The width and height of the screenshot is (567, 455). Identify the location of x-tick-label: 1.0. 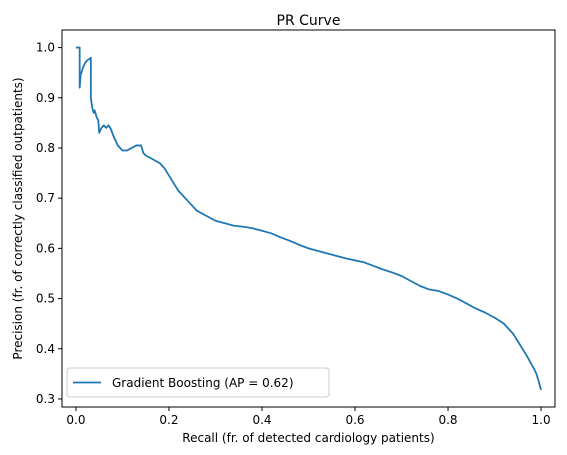
(541, 420).